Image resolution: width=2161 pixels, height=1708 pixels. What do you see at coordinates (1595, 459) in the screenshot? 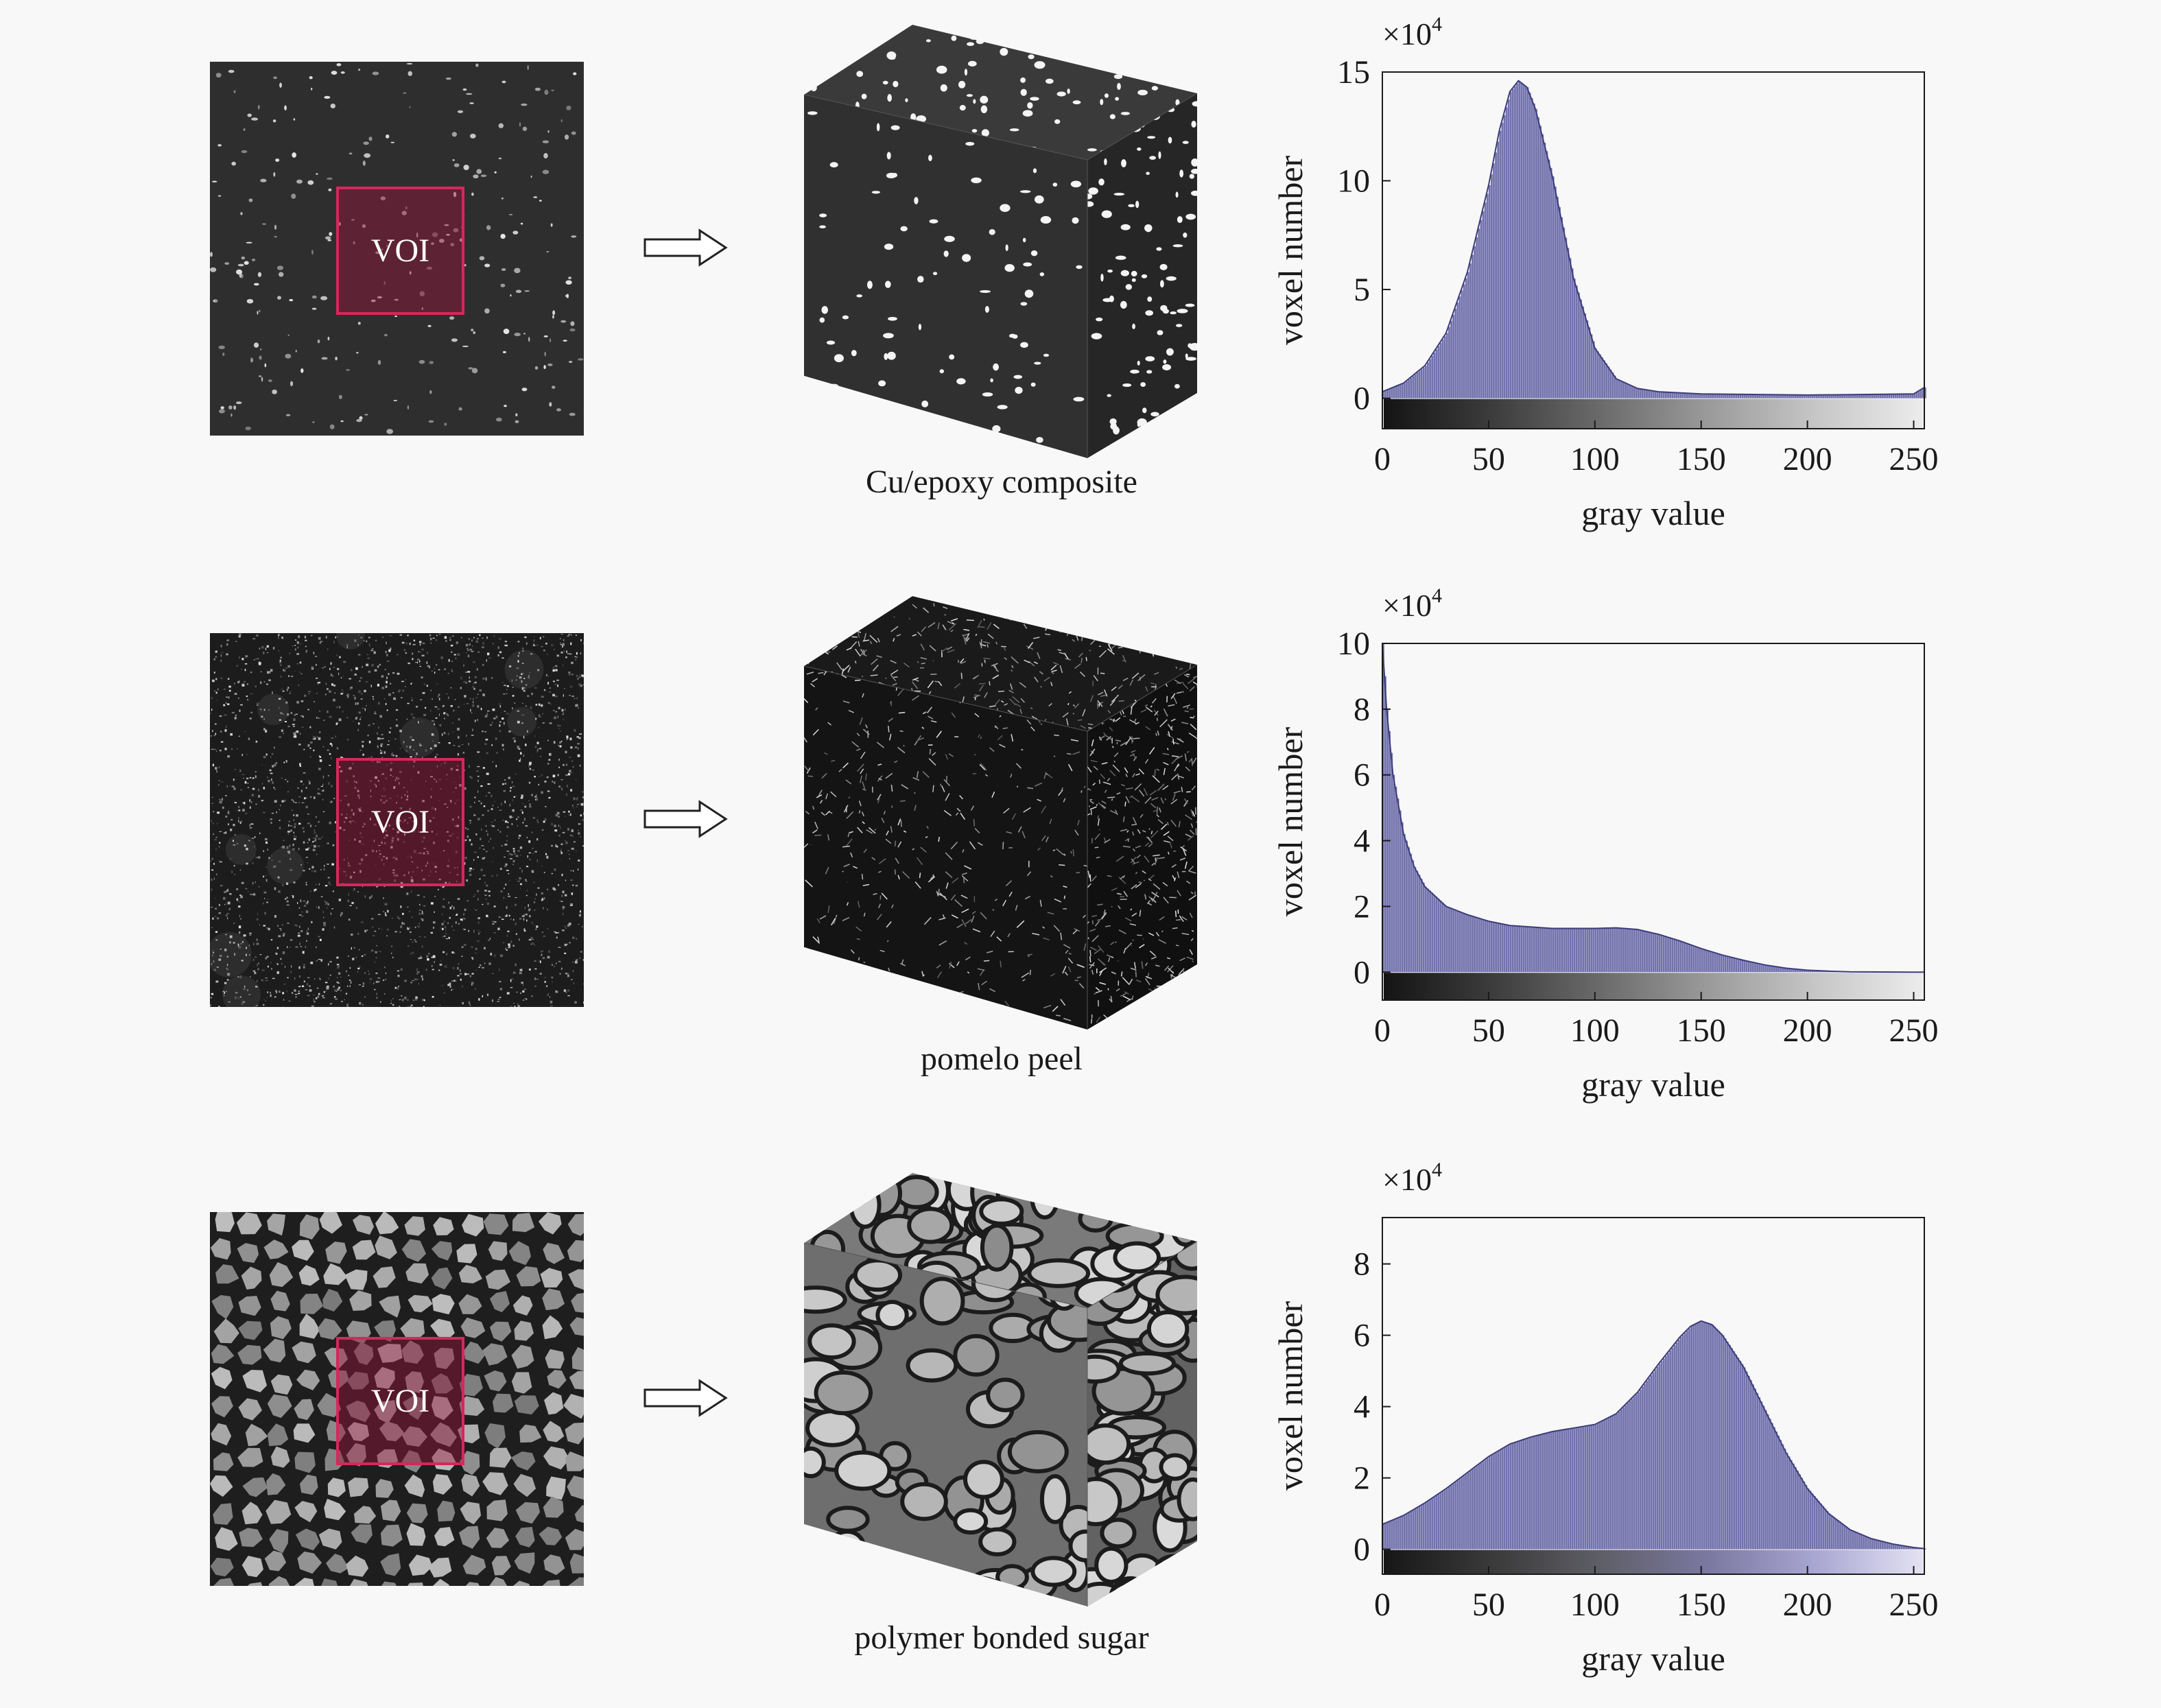
I see `x-tick-label: 100` at bounding box center [1595, 459].